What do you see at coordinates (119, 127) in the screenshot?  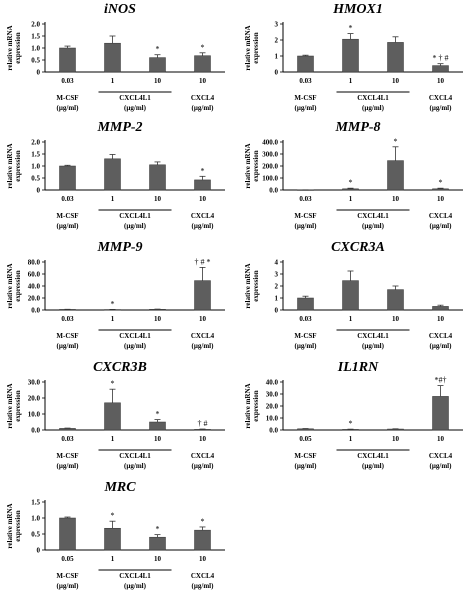 I see `chart-title: MMP-2` at bounding box center [119, 127].